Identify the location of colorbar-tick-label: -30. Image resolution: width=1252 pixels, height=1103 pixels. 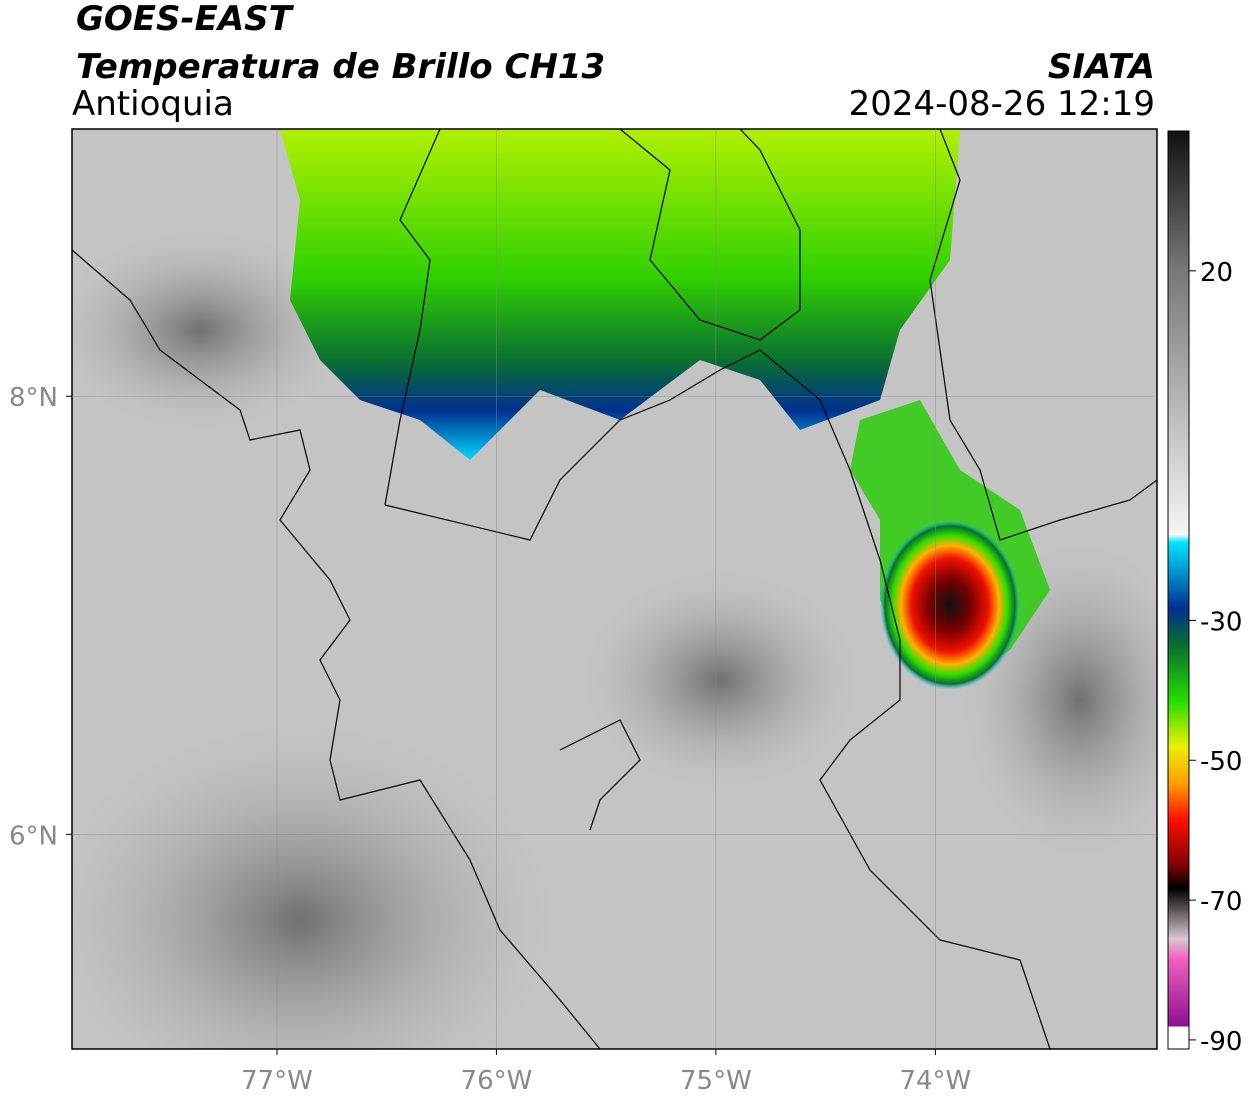
(1221, 622).